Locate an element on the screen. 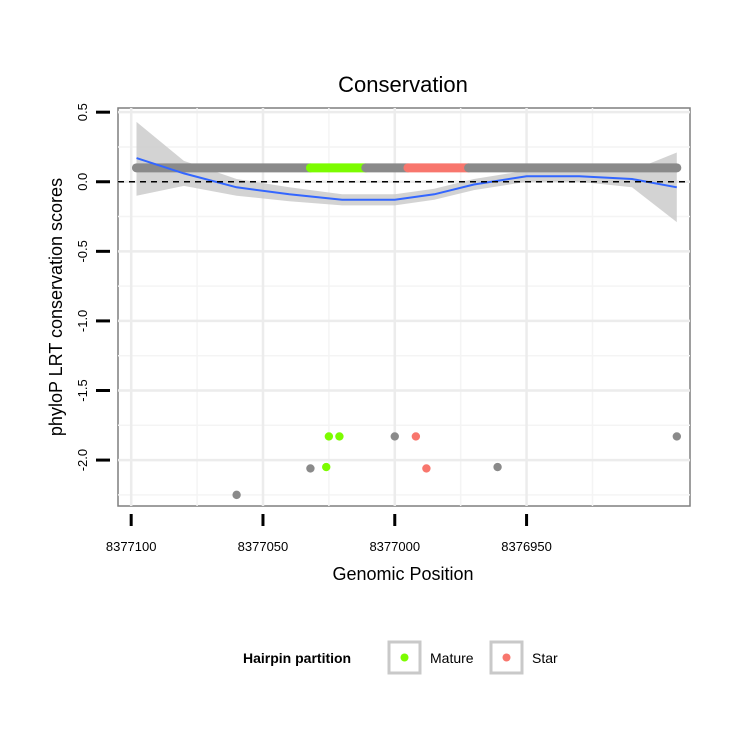 Image resolution: width=750 pixels, height=750 pixels. y-tick-label: 0.0 is located at coordinates (82, 182).